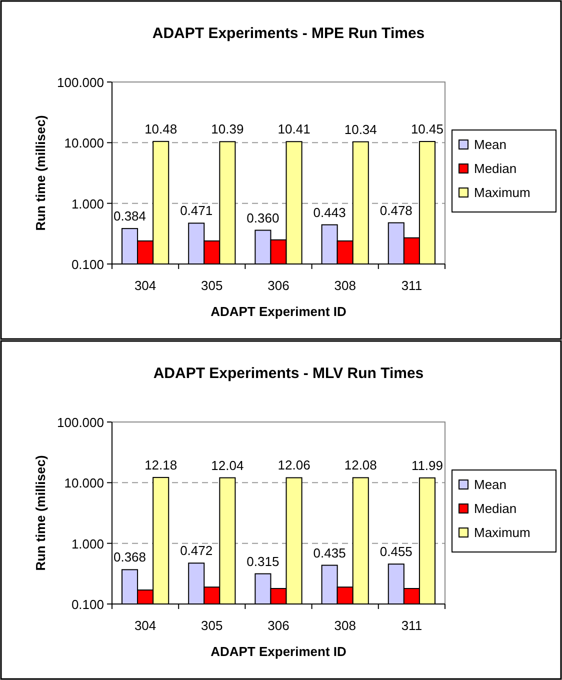 The image size is (562, 680). Describe the element at coordinates (396, 552) in the screenshot. I see `data-label: 0.455` at that location.